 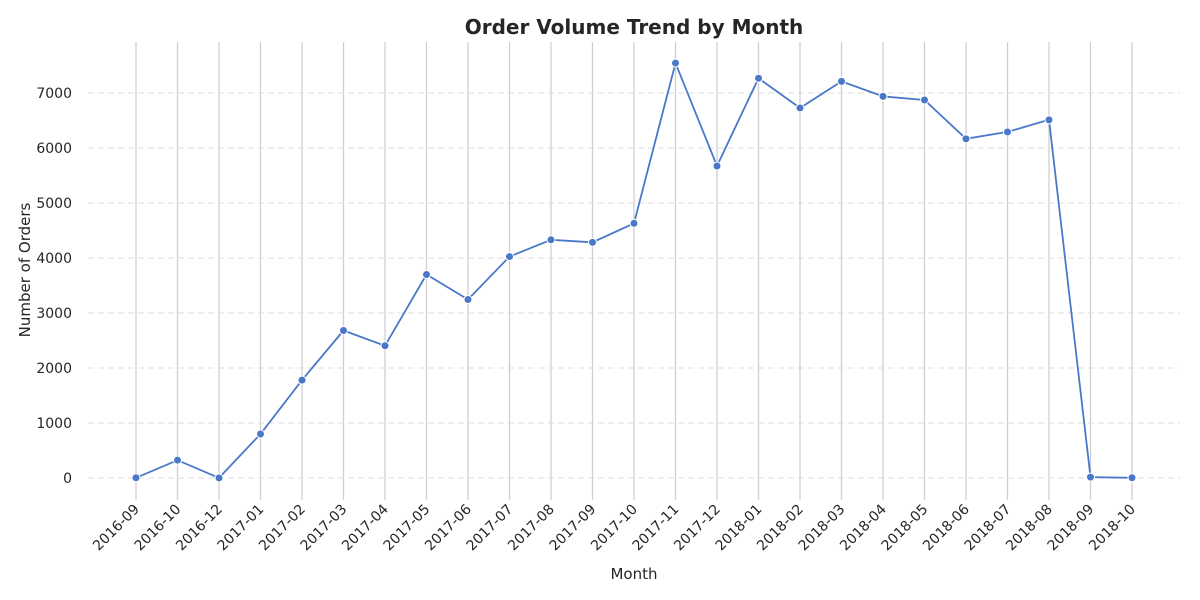 I want to click on y-tick-label: 2000, so click(x=54, y=369).